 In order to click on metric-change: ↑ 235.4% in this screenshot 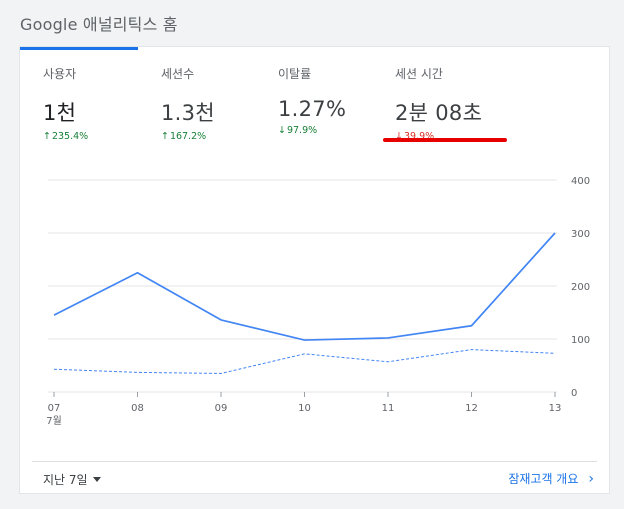, I will do `click(113, 136)`.